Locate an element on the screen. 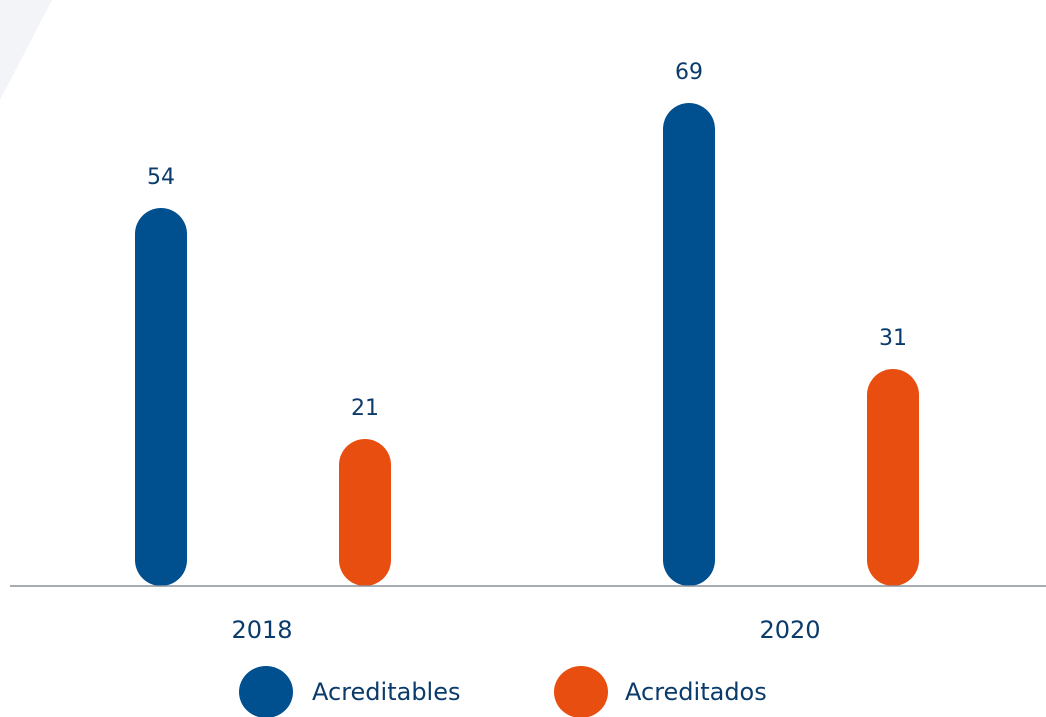 This screenshot has width=1046, height=717. x-tick-label-2018: 2018 is located at coordinates (261, 630).